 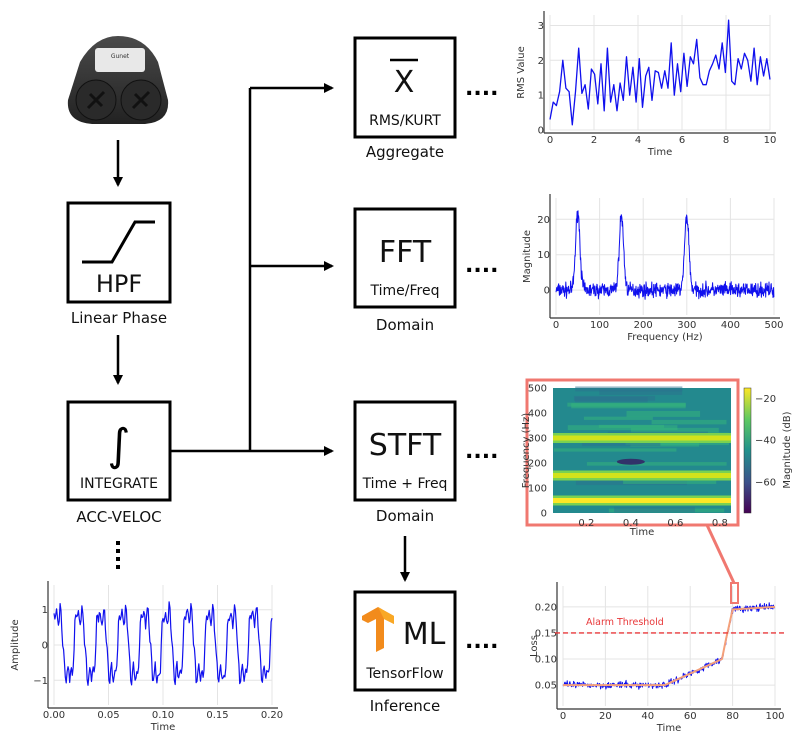 I want to click on x-tick-label: 0.15, so click(x=217, y=715).